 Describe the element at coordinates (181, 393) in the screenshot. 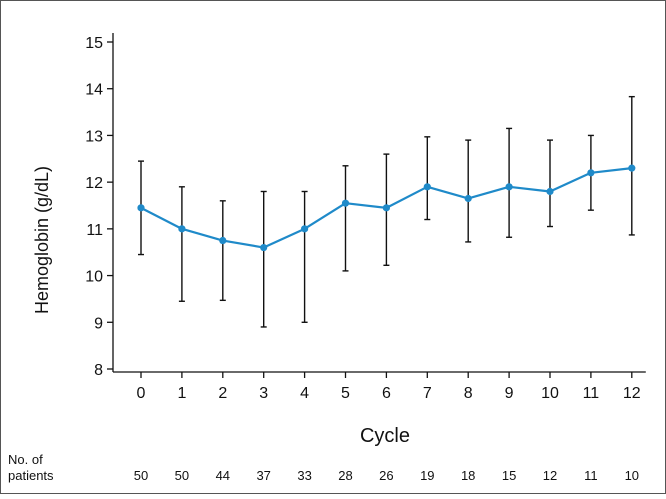

I see `x-tick-label: 1` at that location.